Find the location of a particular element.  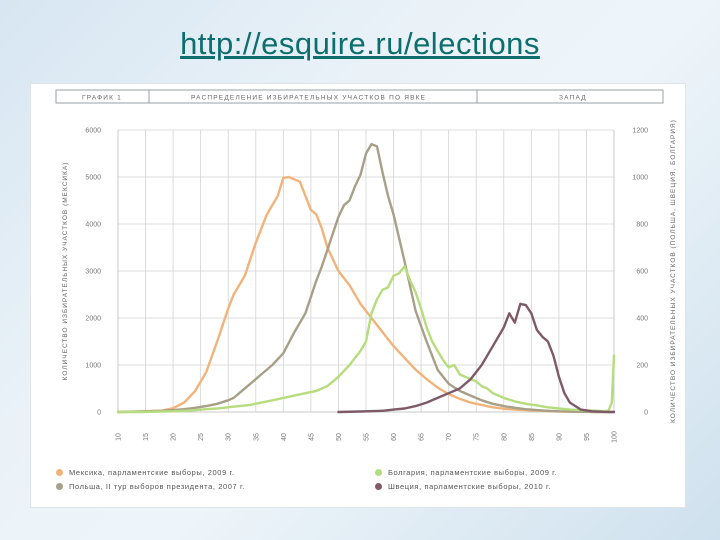

y-tick-label-right: 1200 is located at coordinates (640, 131).